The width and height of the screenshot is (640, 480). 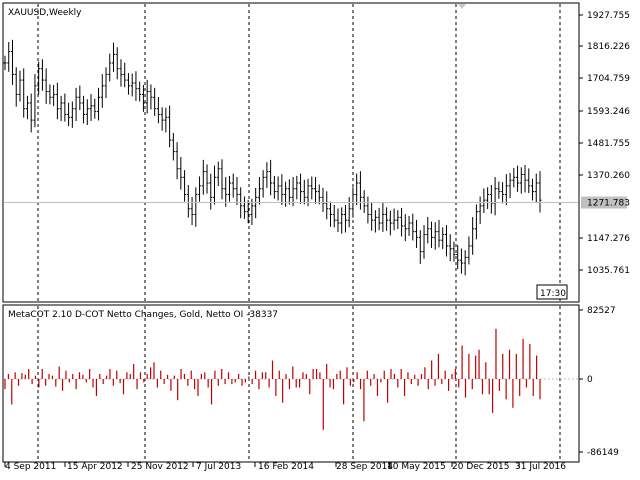 I want to click on x-tick-label: 7 Jul 2013, so click(x=218, y=467).